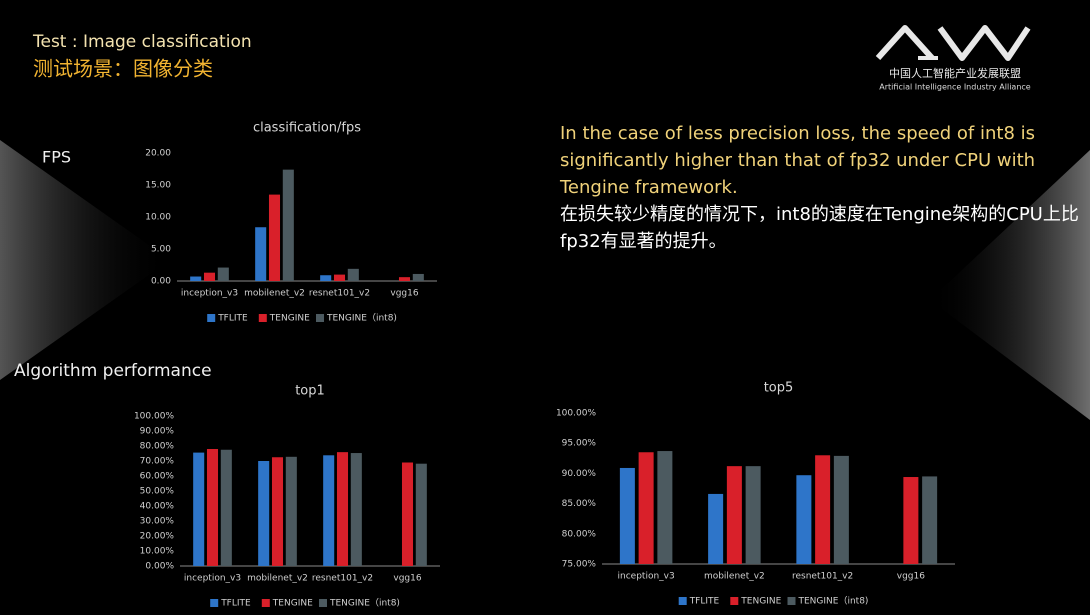  I want to click on y-tick-label: 30.00%, so click(157, 522).